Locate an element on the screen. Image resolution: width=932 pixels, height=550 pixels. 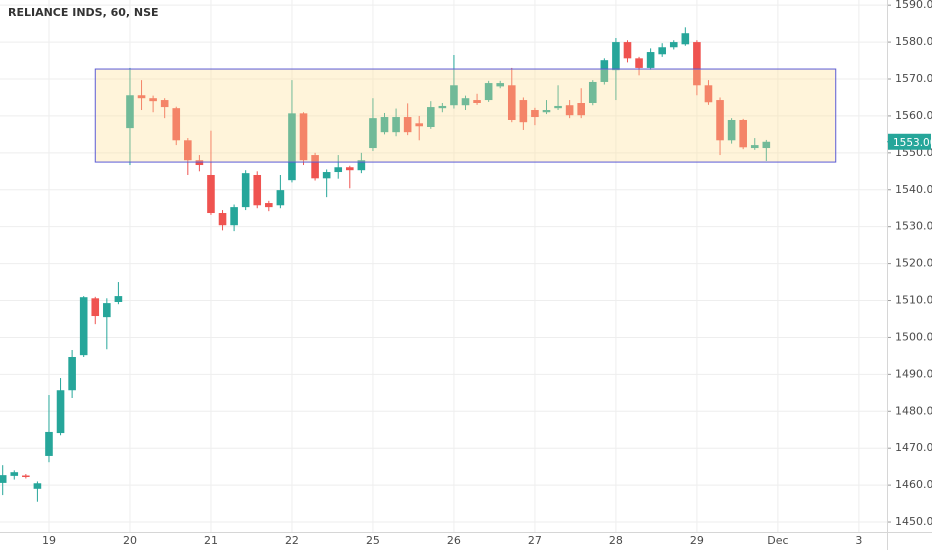
last-price-label: 1553.00 is located at coordinates (912, 143).